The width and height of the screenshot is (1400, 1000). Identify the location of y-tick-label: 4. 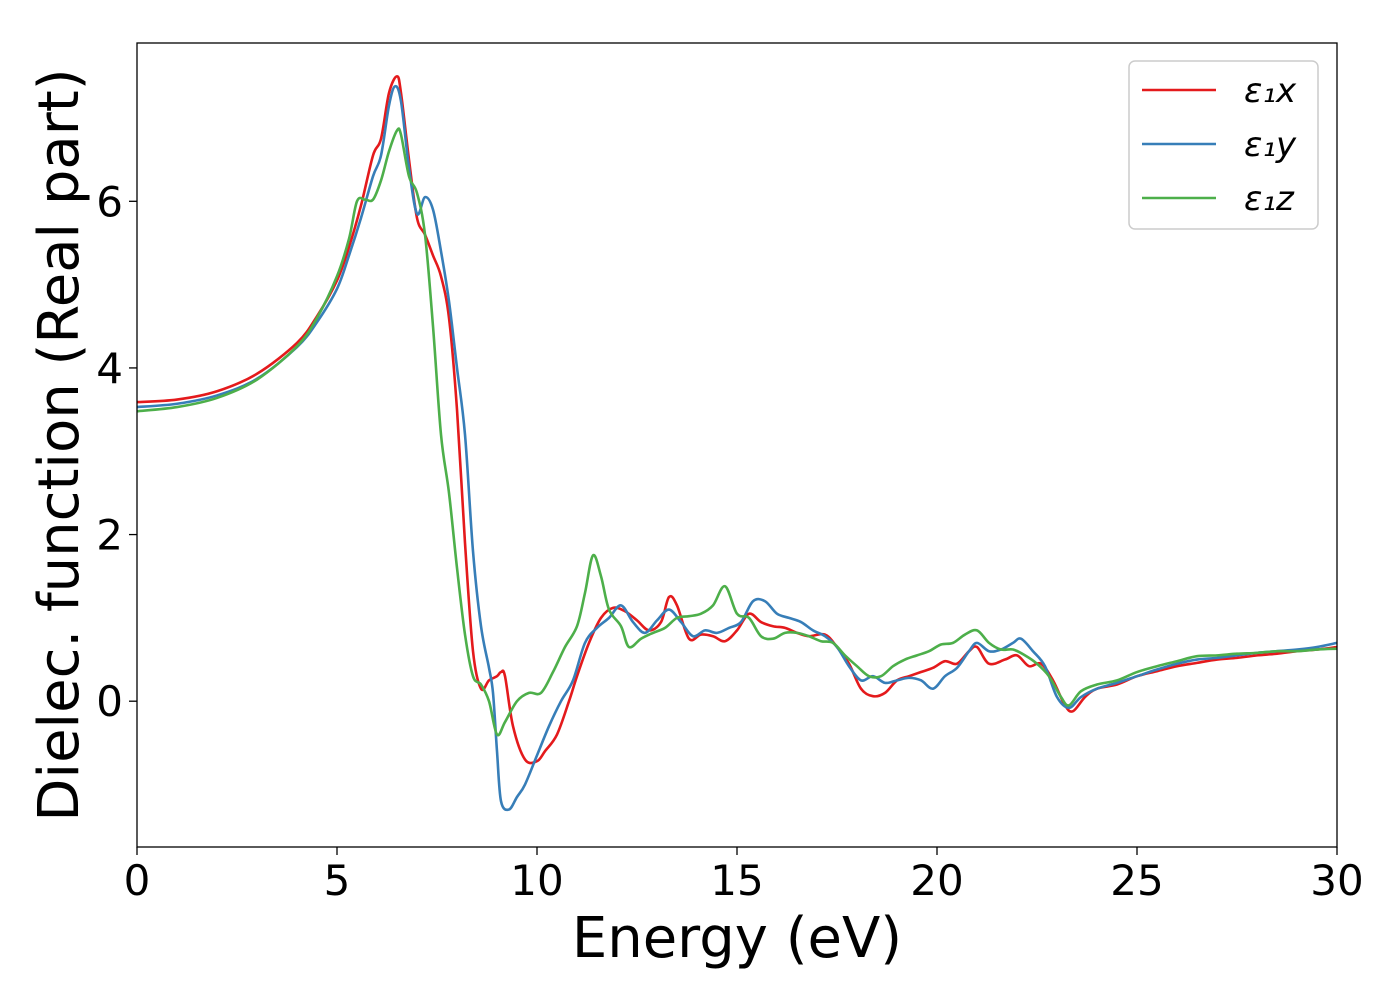
(109, 368).